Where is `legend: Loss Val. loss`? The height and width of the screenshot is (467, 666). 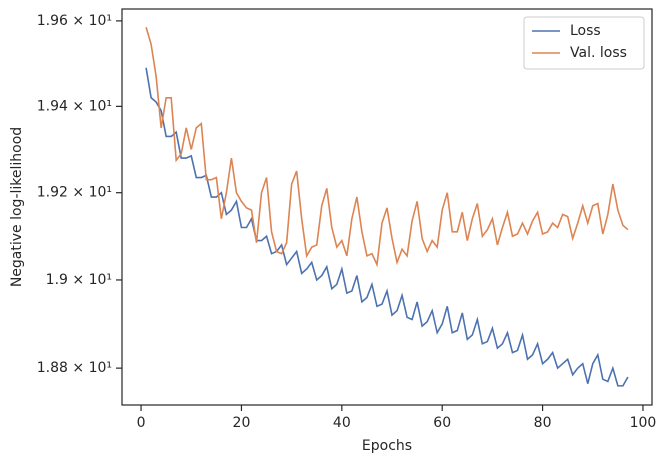
legend: Loss Val. loss is located at coordinates (584, 43).